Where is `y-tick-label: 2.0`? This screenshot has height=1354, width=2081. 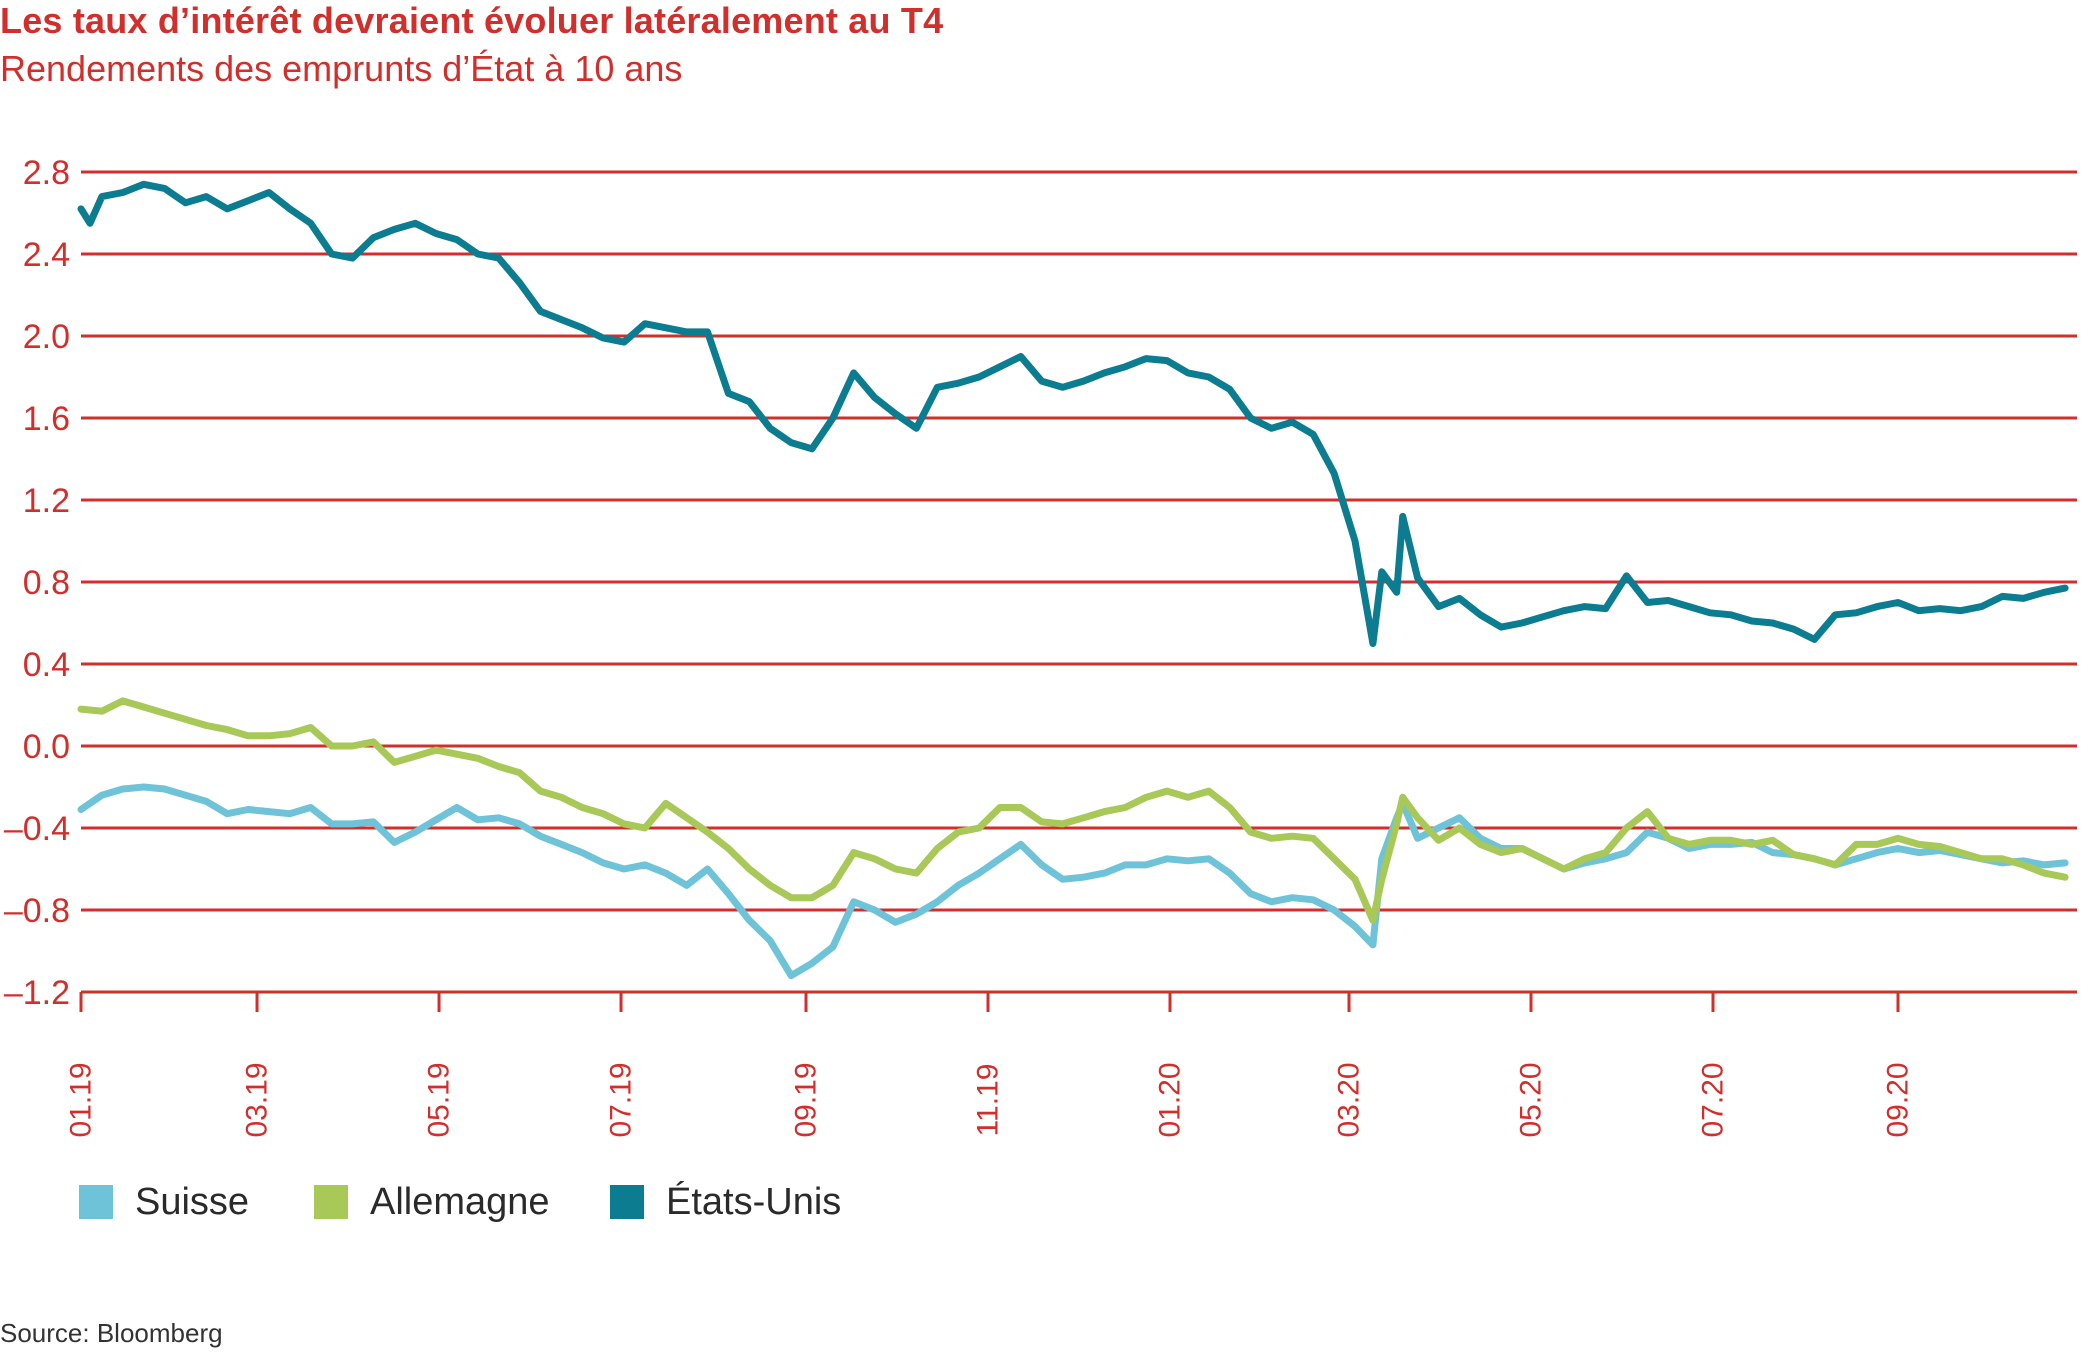
y-tick-label: 2.0 is located at coordinates (46, 337).